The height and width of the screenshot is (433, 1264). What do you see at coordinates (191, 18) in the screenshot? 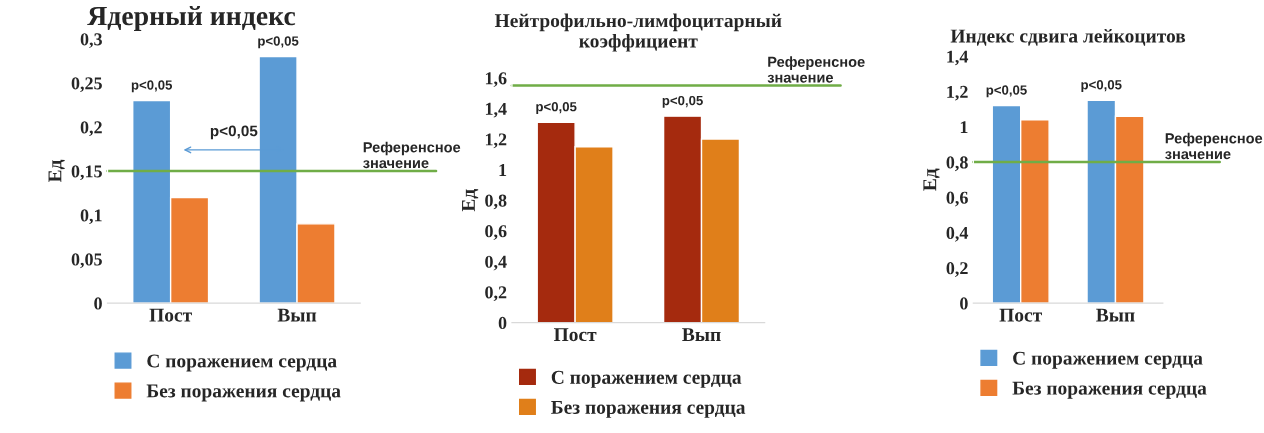
I see `chart-title: Ядерный индекс` at bounding box center [191, 18].